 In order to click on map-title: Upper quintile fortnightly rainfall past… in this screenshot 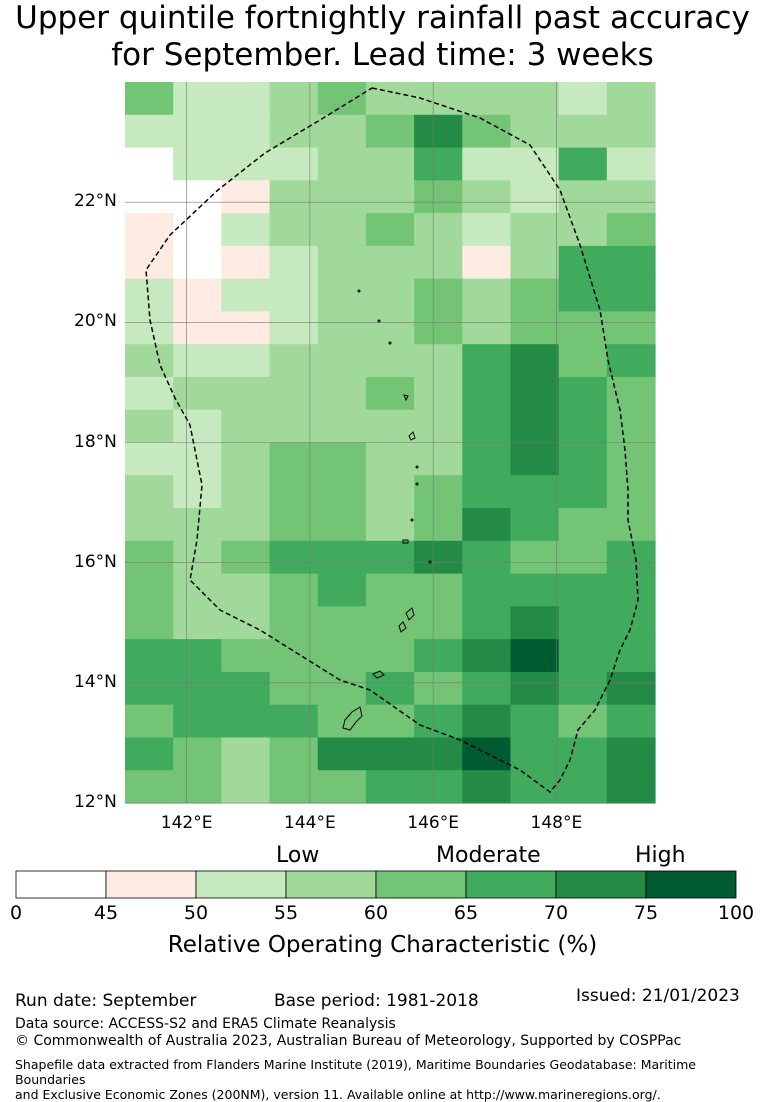, I will do `click(382, 37)`.